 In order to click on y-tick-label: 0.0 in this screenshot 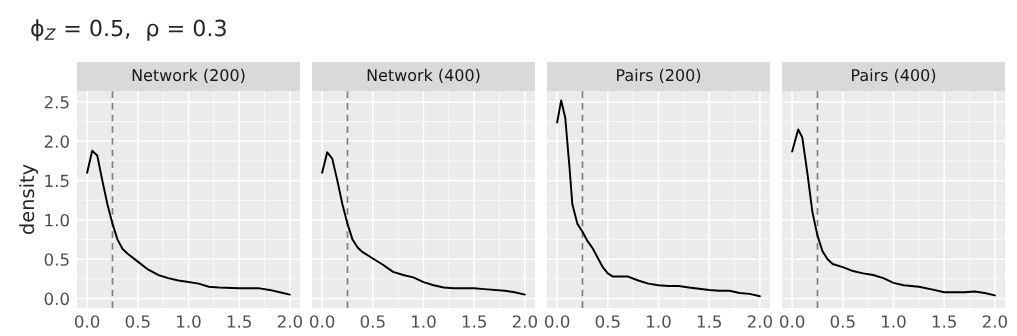, I will do `click(56, 299)`.